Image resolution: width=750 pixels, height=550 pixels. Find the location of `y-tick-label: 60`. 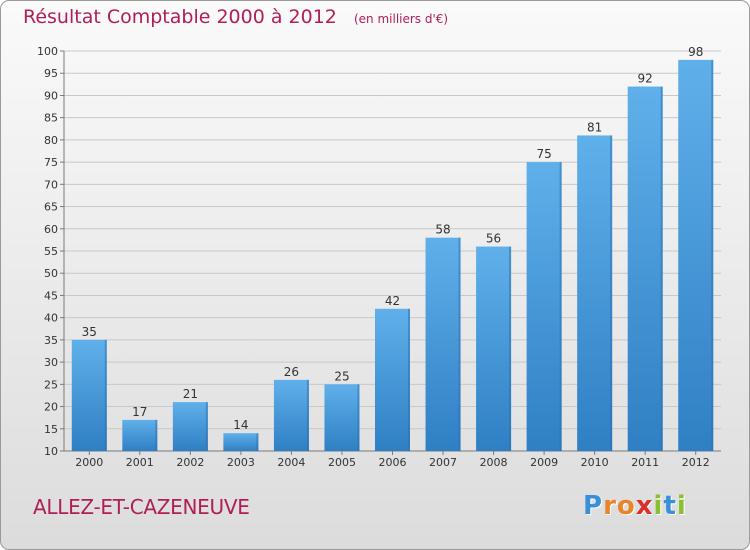

y-tick-label: 60 is located at coordinates (51, 229).